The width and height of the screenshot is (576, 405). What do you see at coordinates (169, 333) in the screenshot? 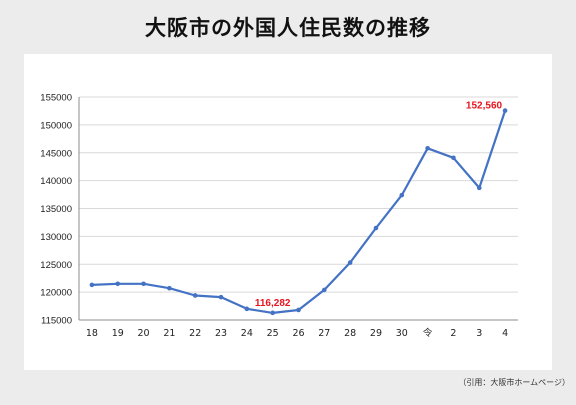
I see `x-tick-label: 21` at bounding box center [169, 333].